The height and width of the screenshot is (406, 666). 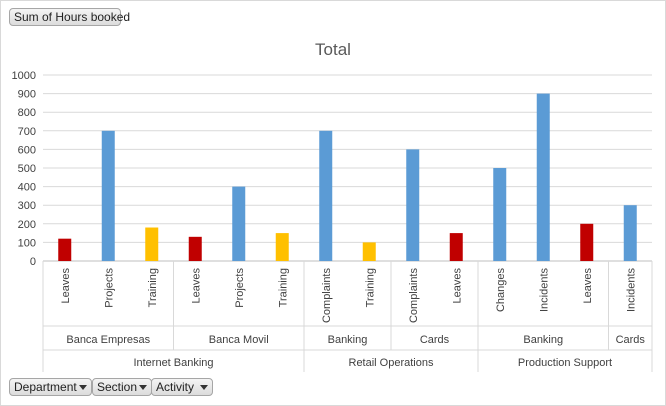 I want to click on chart-title: Total, so click(x=333, y=49).